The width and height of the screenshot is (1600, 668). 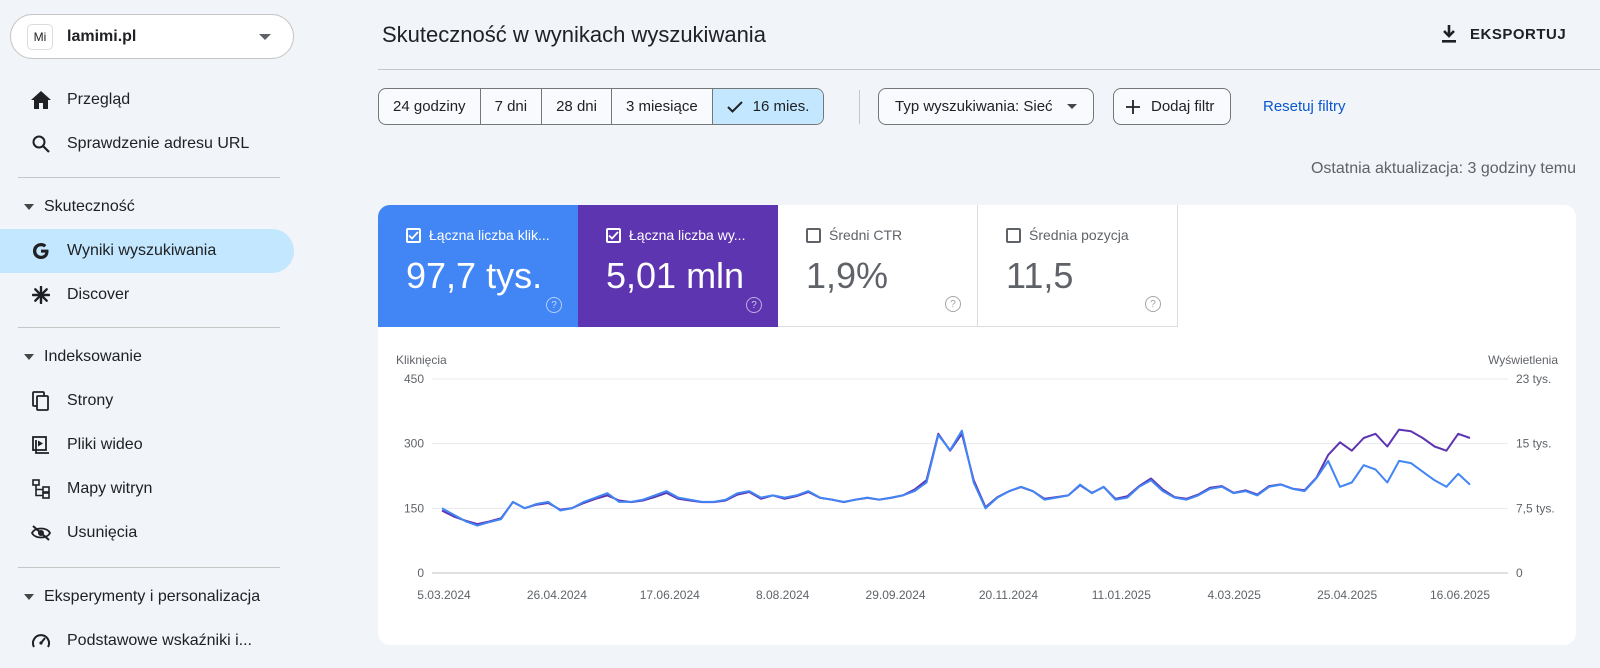 I want to click on range-16m: 16 mies., so click(x=768, y=106).